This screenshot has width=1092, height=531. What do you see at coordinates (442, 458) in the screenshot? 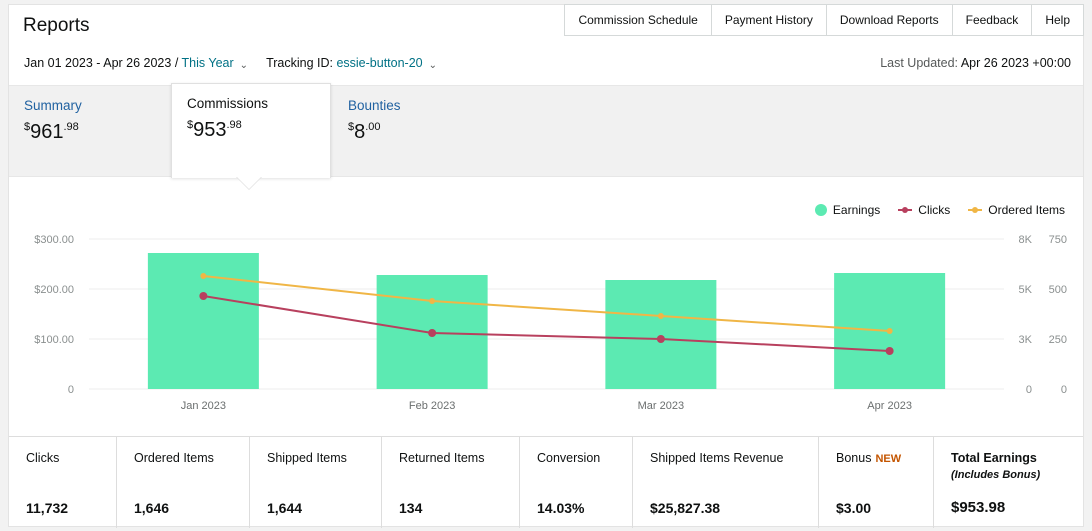
I see `stat-label: Returned Items` at bounding box center [442, 458].